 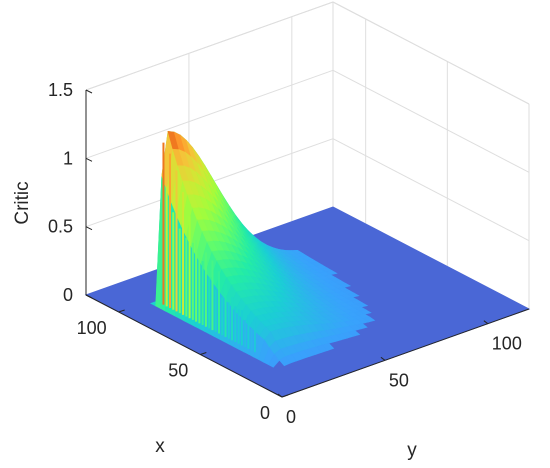 What do you see at coordinates (22, 202) in the screenshot?
I see `z-axis-label: Critic` at bounding box center [22, 202].